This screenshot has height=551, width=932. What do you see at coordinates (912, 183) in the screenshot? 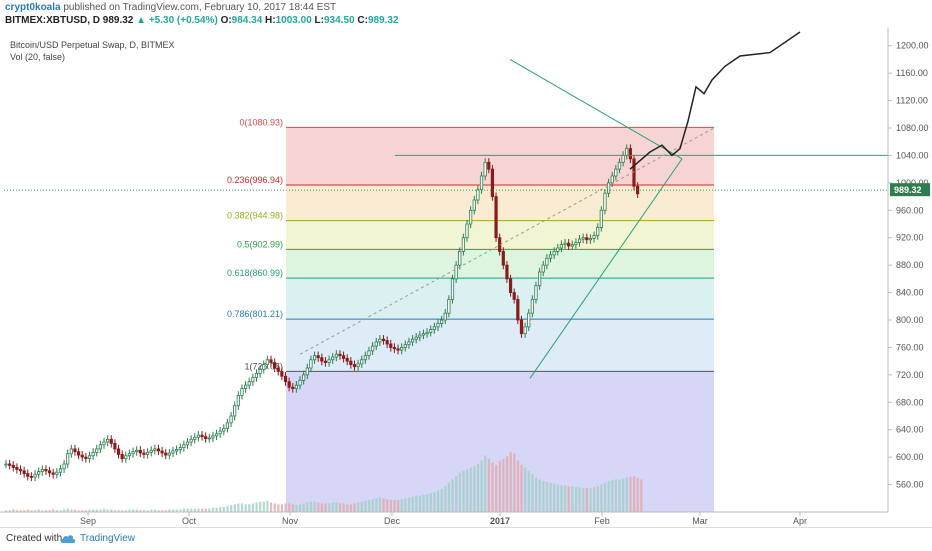
I see `price-tick-label: 1000.00` at bounding box center [912, 183].